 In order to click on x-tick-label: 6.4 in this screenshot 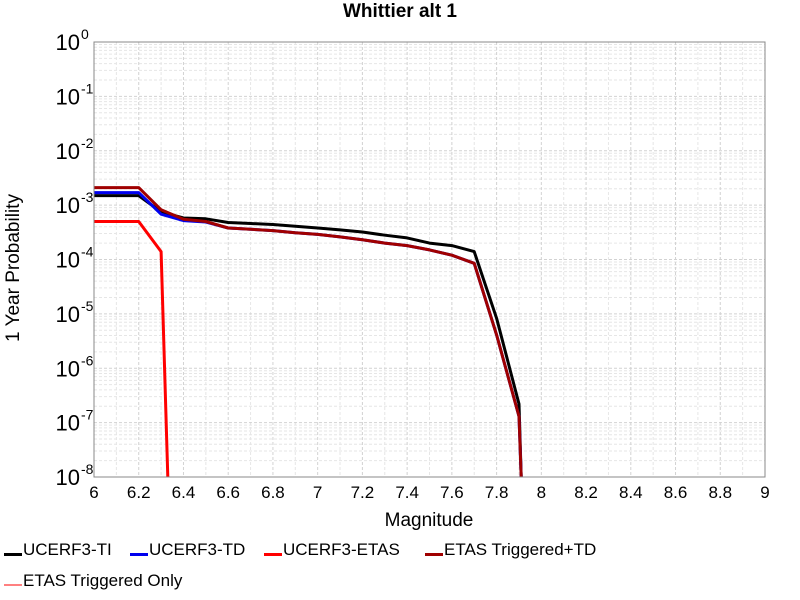, I will do `click(184, 492)`.